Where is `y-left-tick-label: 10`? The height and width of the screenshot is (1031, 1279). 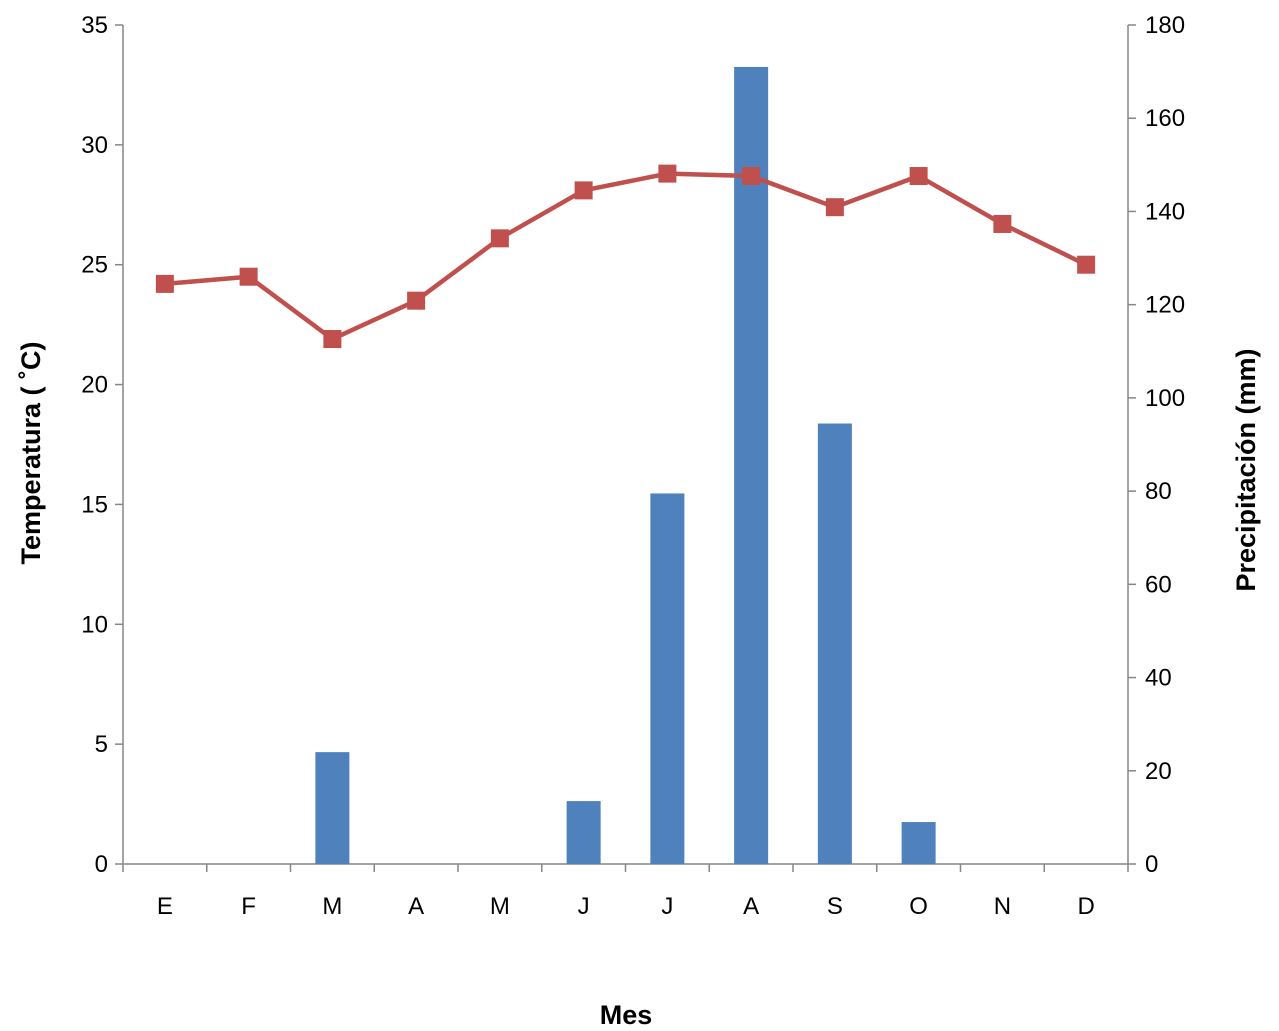
y-left-tick-label: 10 is located at coordinates (94, 624).